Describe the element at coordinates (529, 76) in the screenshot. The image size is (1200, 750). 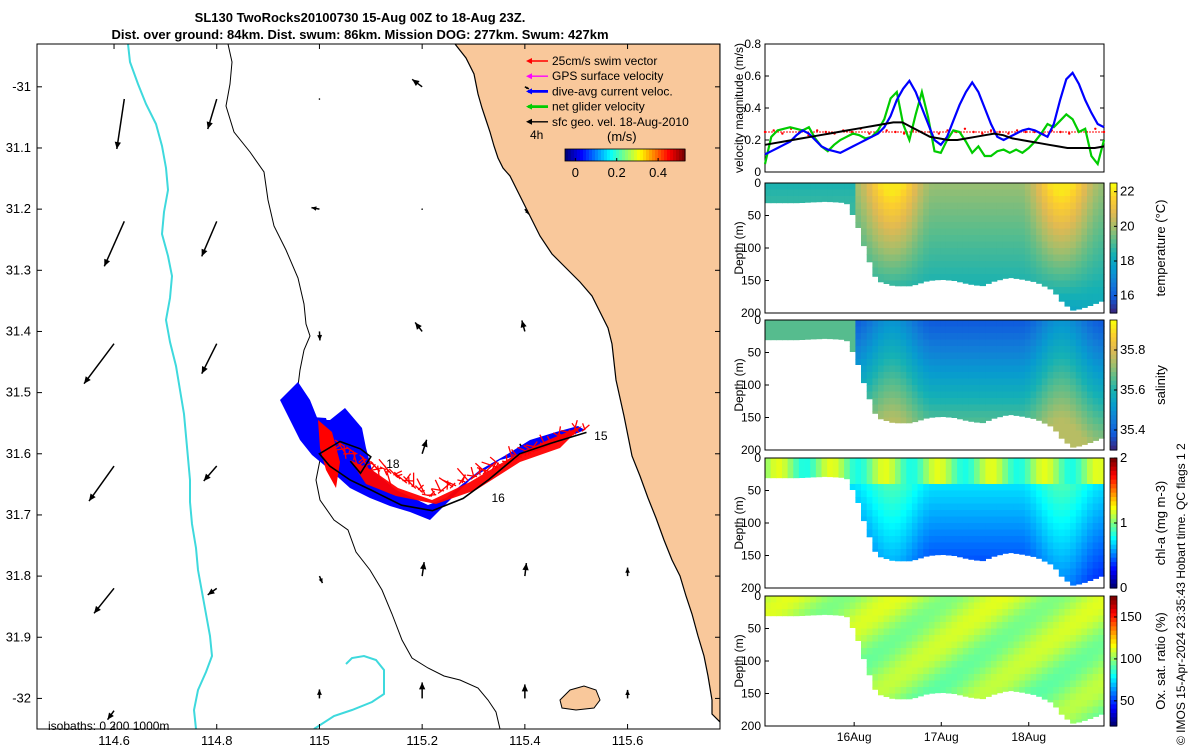
I see `legend-swatch-head` at that location.